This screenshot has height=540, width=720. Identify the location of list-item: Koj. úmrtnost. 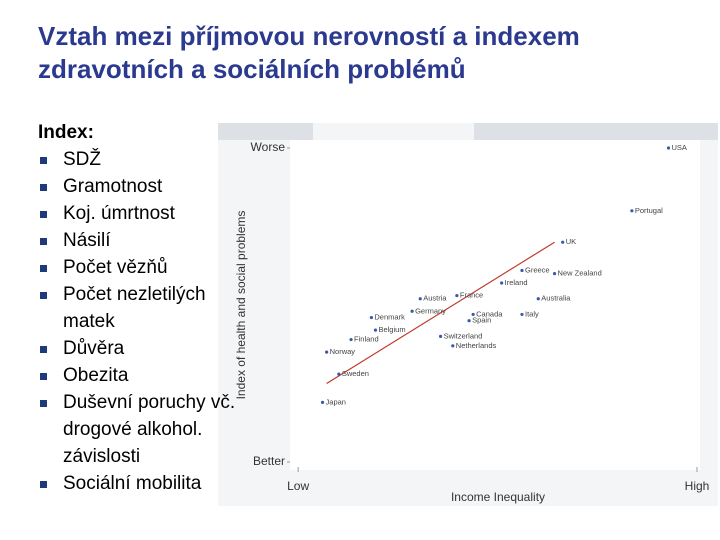
(138, 213).